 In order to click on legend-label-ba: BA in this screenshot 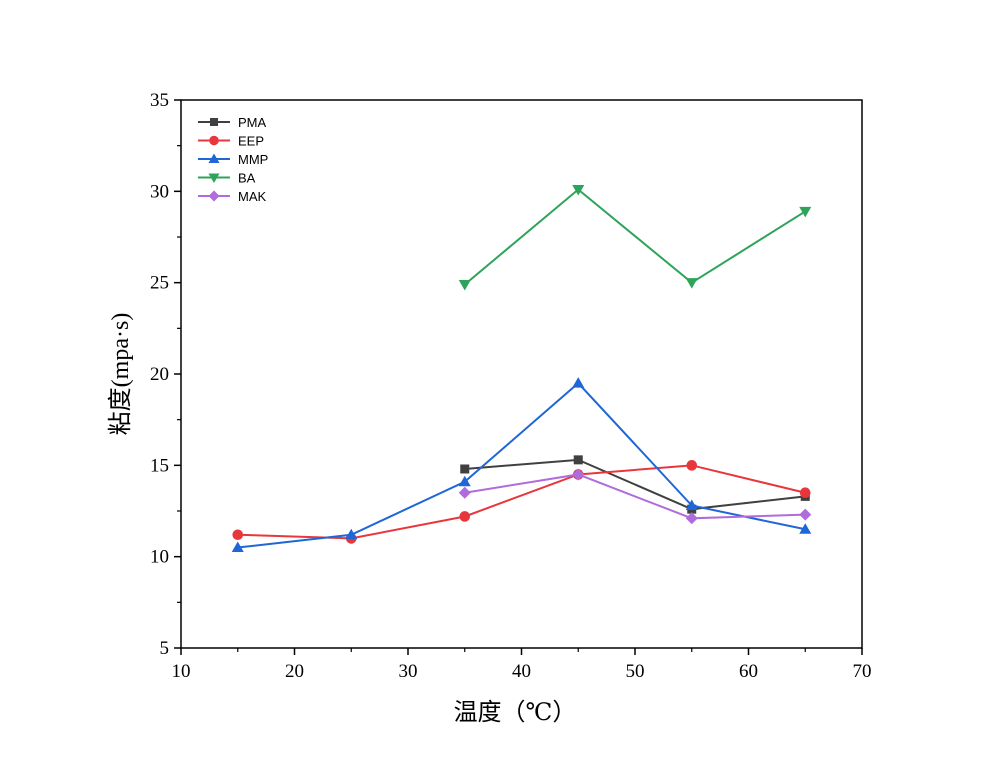, I will do `click(247, 178)`.